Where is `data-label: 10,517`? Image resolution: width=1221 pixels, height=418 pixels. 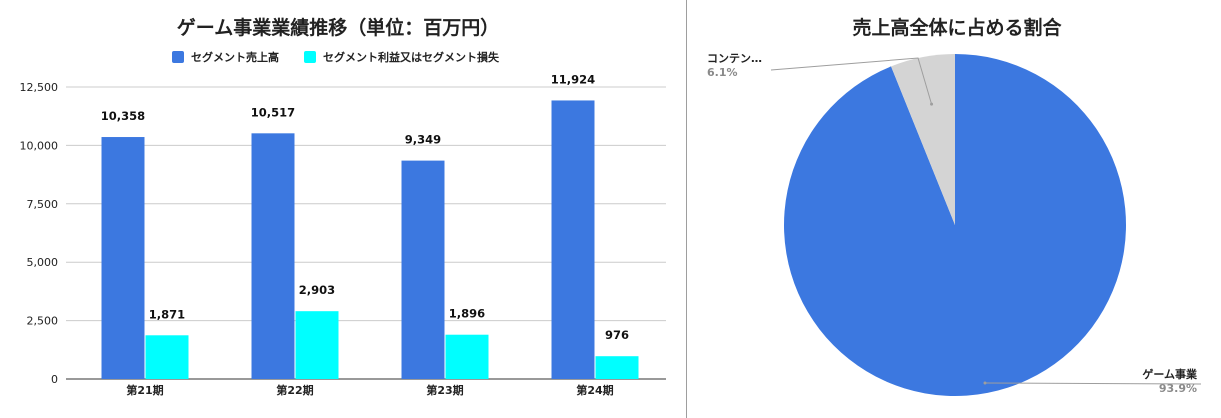
data-label: 10,517 is located at coordinates (273, 112).